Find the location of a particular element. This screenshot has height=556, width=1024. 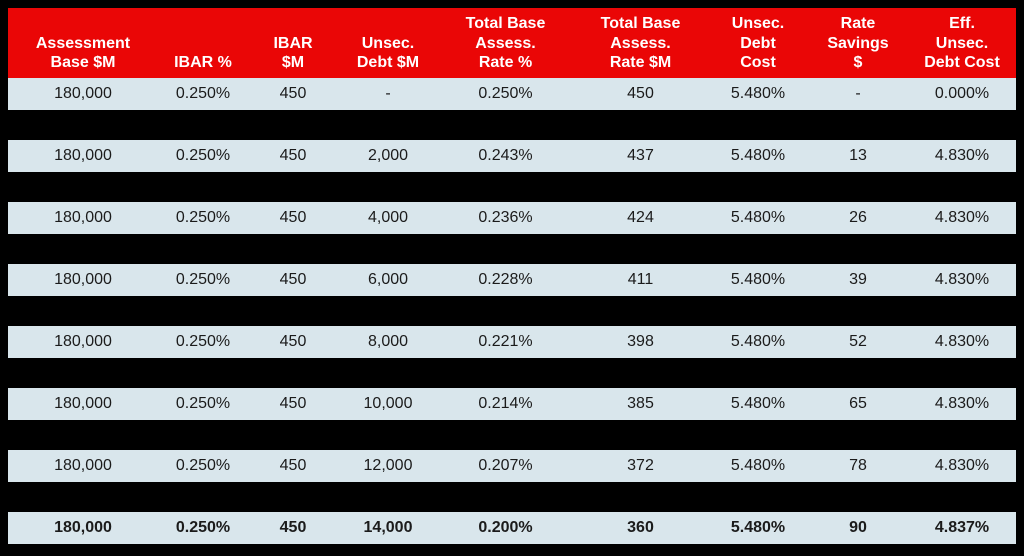

table-cell: 90 is located at coordinates (858, 527).